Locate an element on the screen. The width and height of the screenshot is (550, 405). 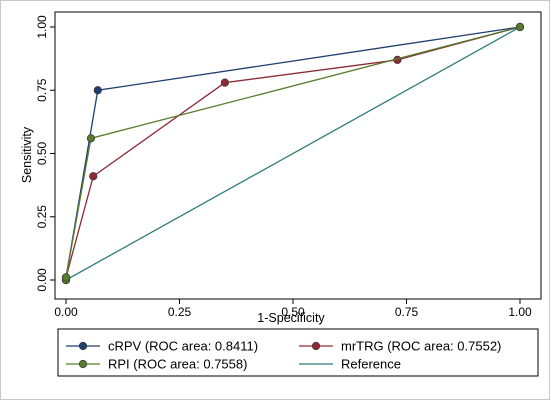
legend-box is located at coordinates (298, 352).